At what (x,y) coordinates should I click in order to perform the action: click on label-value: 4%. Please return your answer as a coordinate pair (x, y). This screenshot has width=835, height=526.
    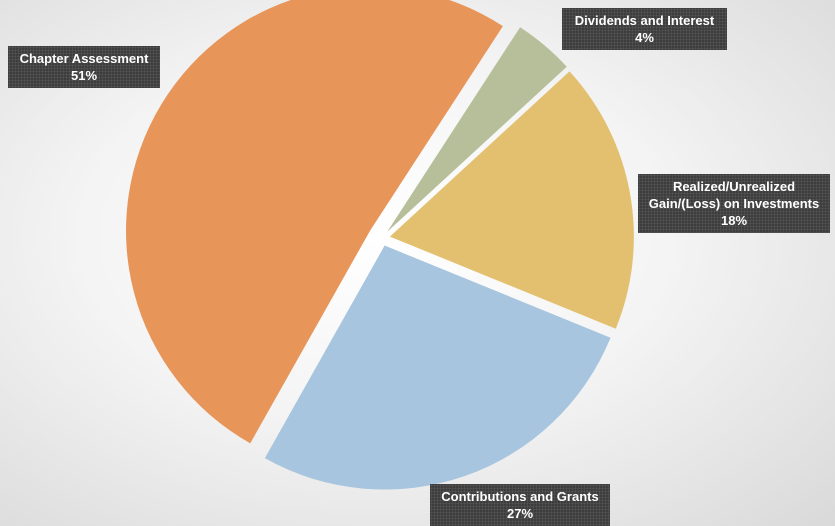
    Looking at the image, I should click on (644, 37).